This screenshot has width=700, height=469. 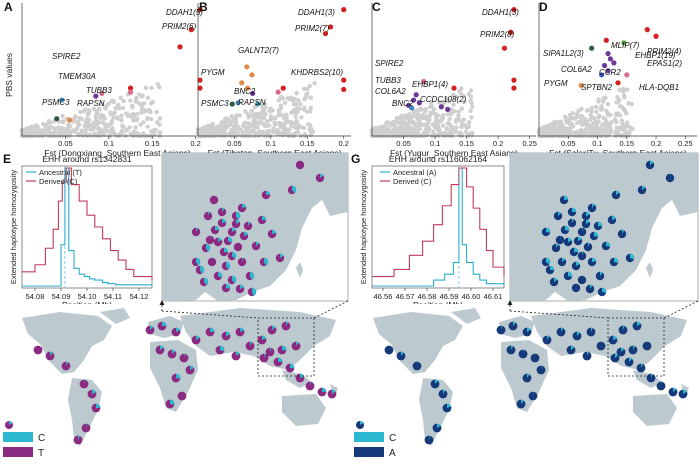 What do you see at coordinates (152, 143) in the screenshot?
I see `x-tick-label: 0.15` at bounding box center [152, 143].